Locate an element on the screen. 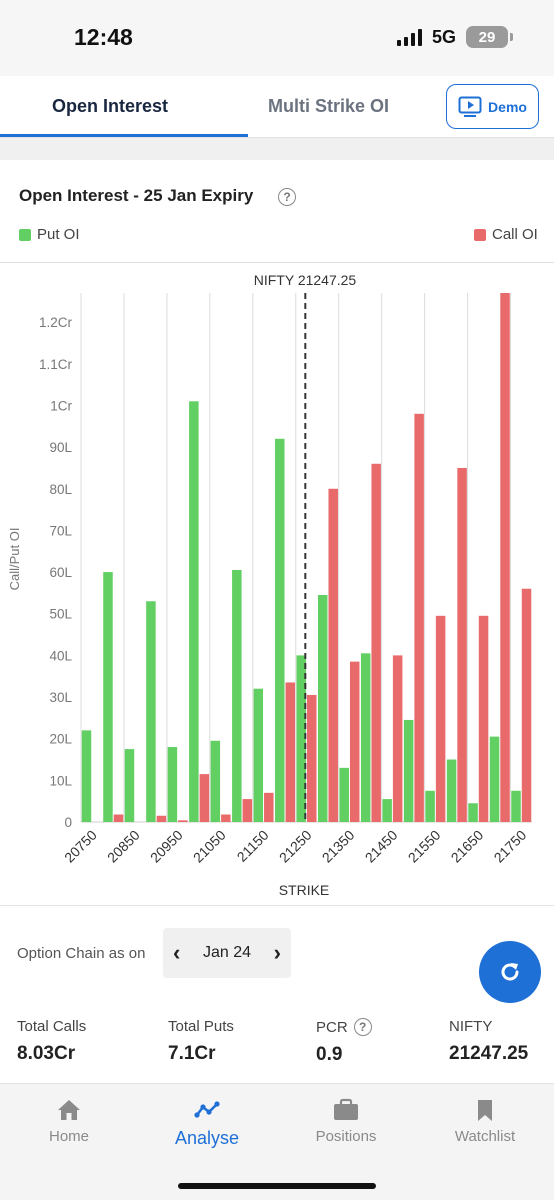  y-tick-label: 20L is located at coordinates (60, 739).